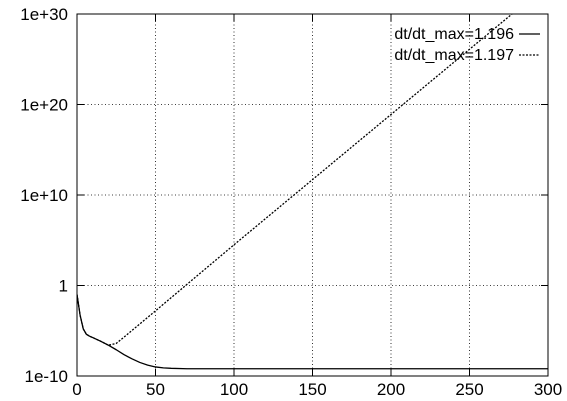 This screenshot has height=401, width=567. What do you see at coordinates (312, 389) in the screenshot?
I see `x-tick-label: 150` at bounding box center [312, 389].